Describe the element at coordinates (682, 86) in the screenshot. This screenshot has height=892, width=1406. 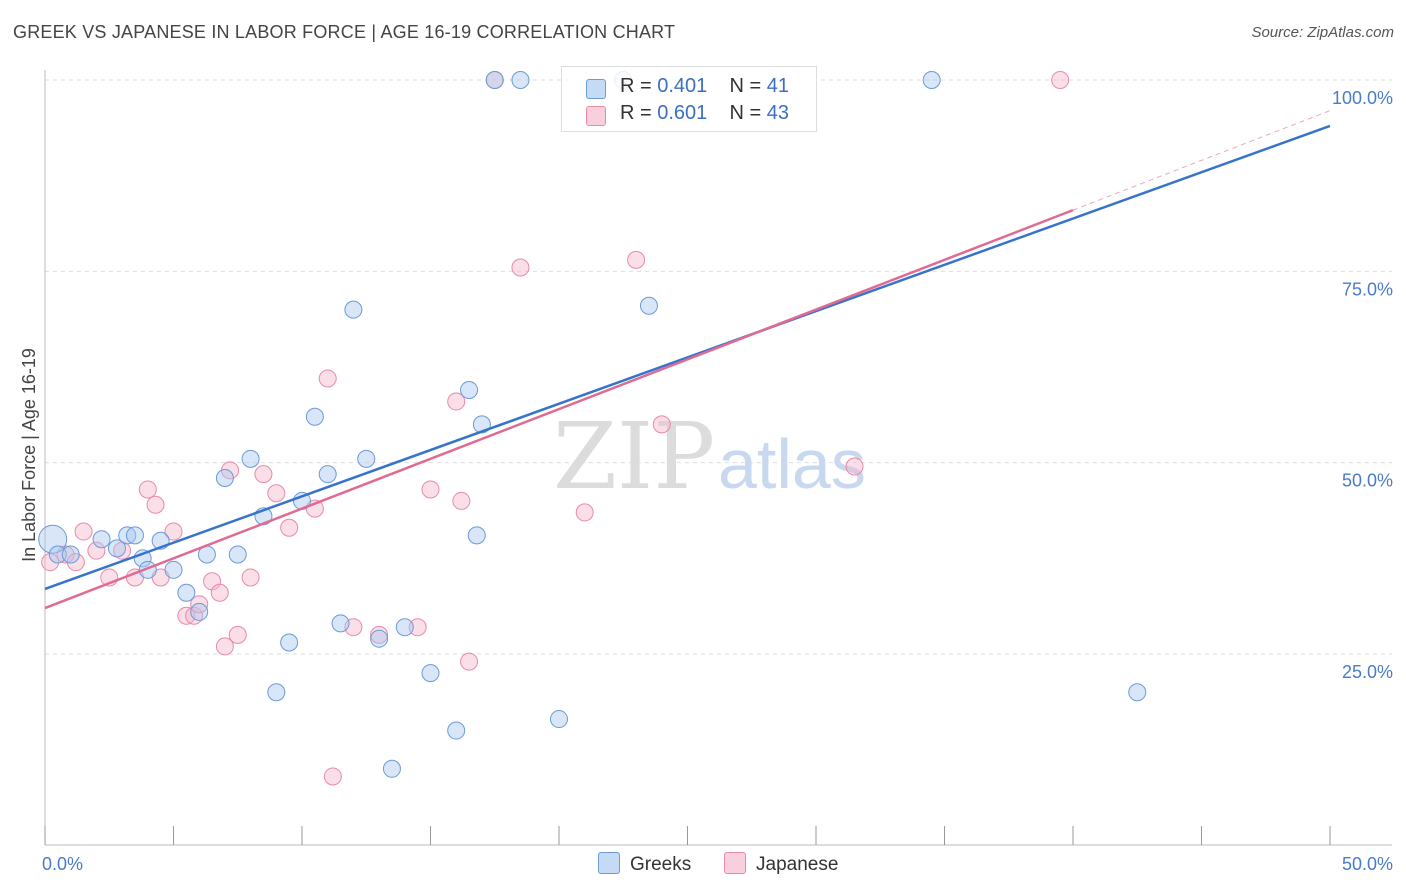
I see `greeks-r-value: 0.401` at that location.